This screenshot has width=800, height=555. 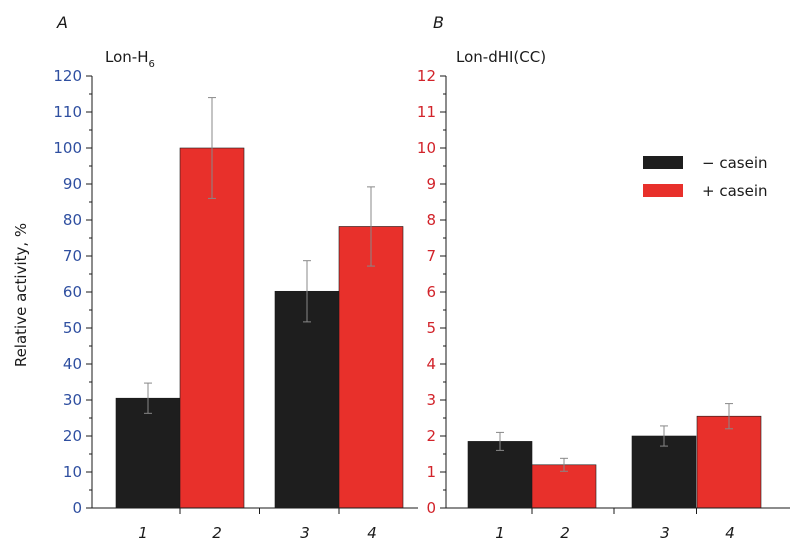 What do you see at coordinates (67, 76) in the screenshot?
I see `y-tick-label: 120` at bounding box center [67, 76].